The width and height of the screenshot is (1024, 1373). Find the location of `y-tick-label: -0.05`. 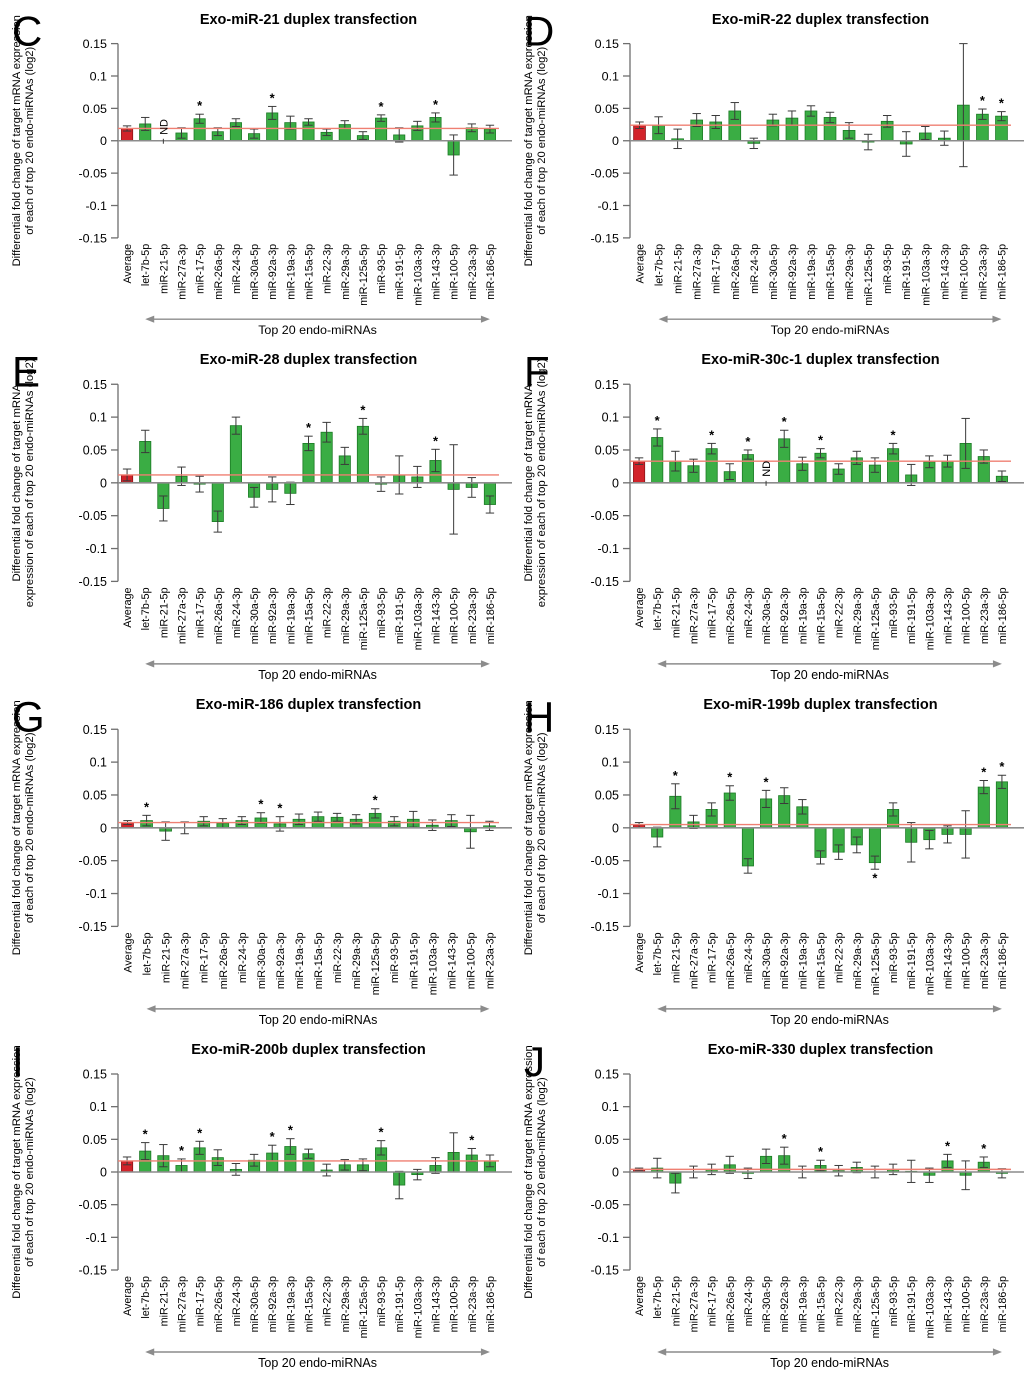

y-tick-label: -0.05 is located at coordinates (93, 516).